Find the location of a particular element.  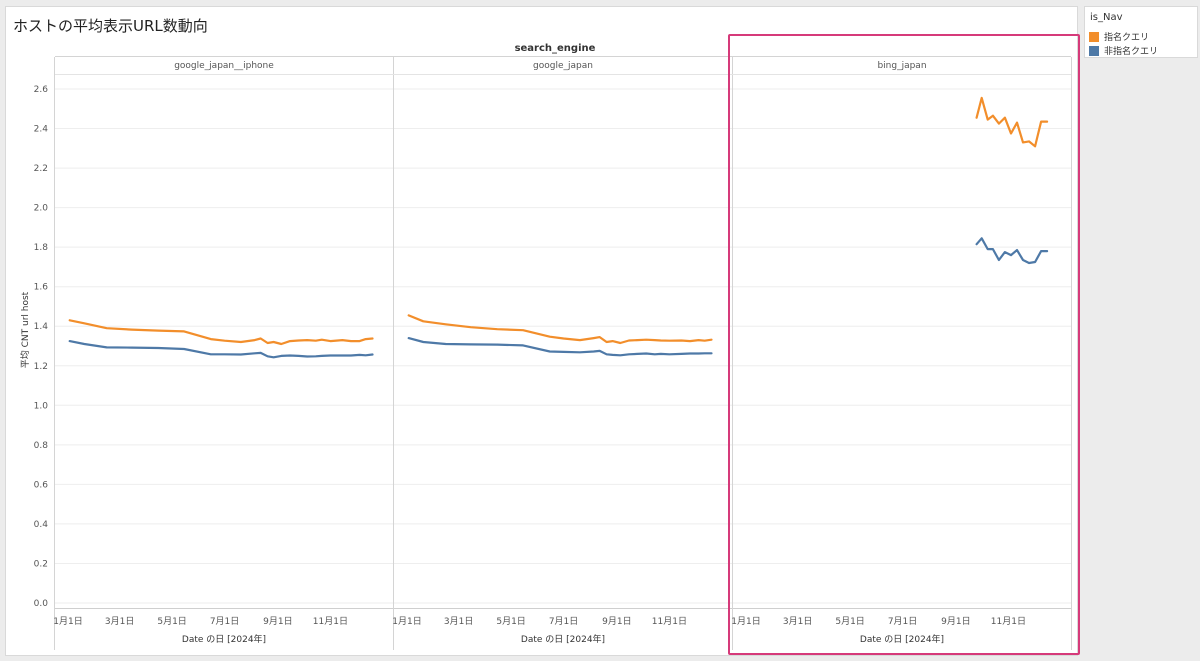

legend-label: 指名クエリ is located at coordinates (1127, 38).